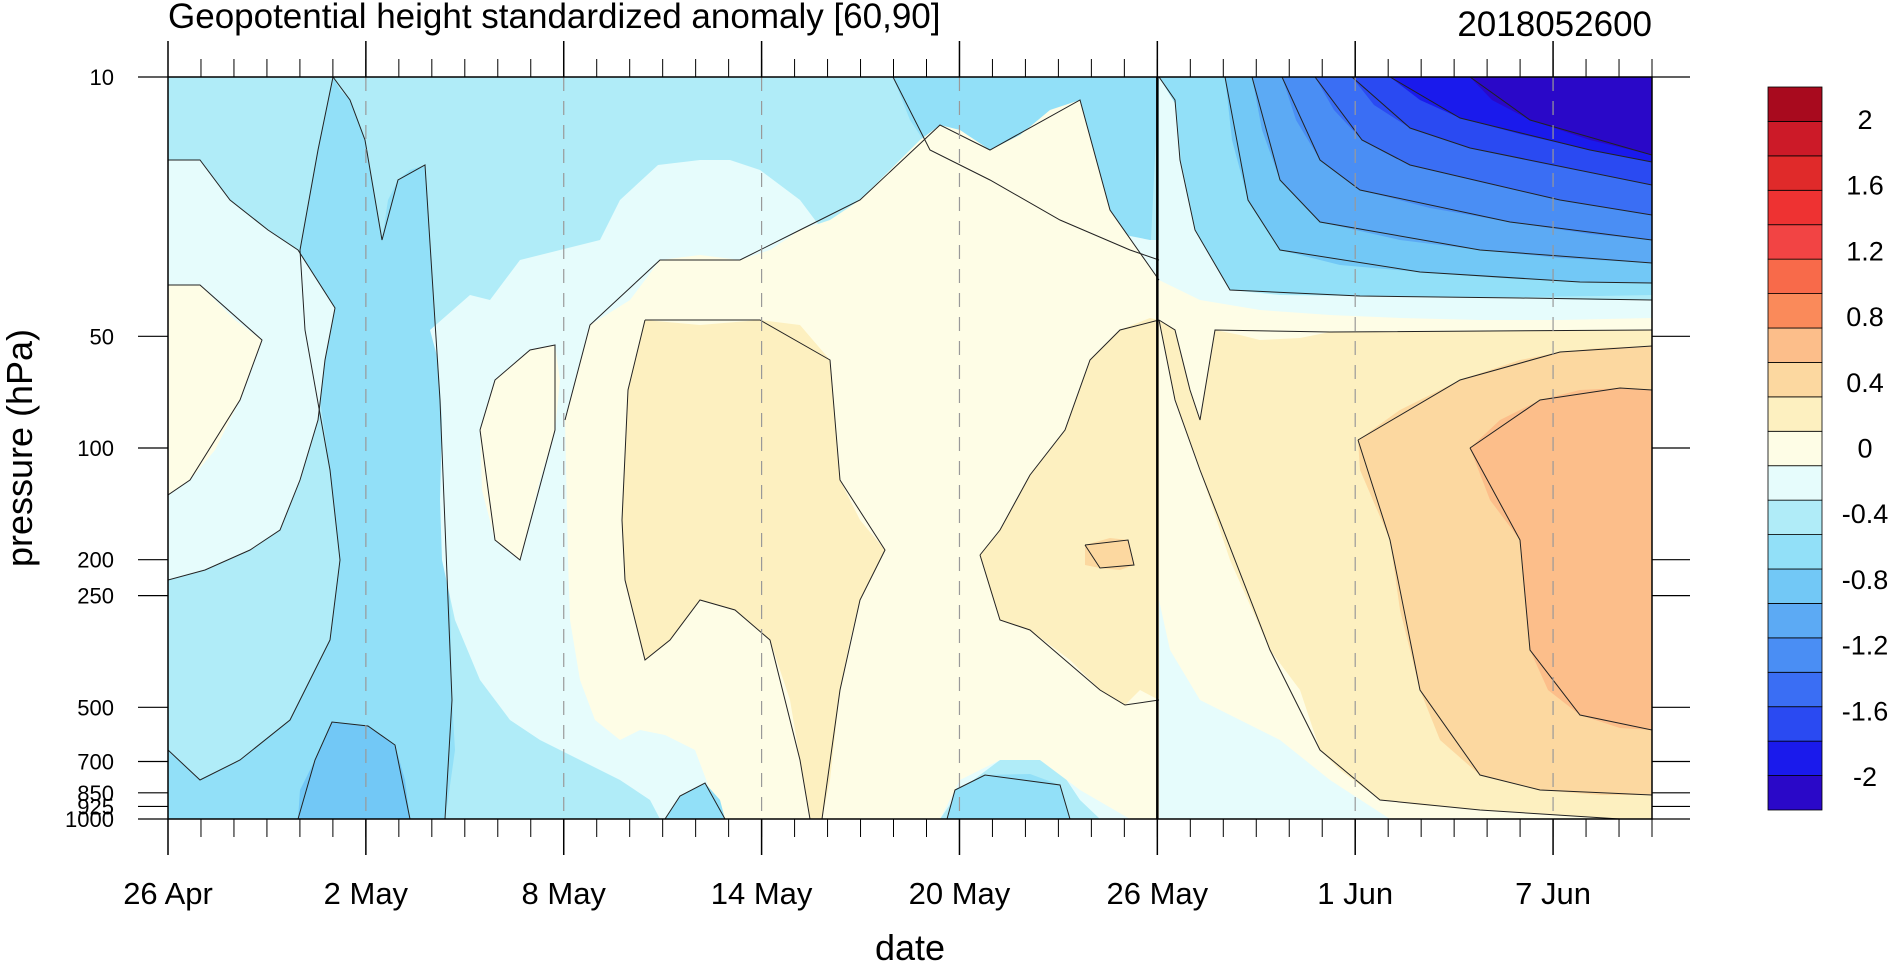 This screenshot has height=974, width=1889. I want to click on colorbar-label: -1.6, so click(1865, 711).